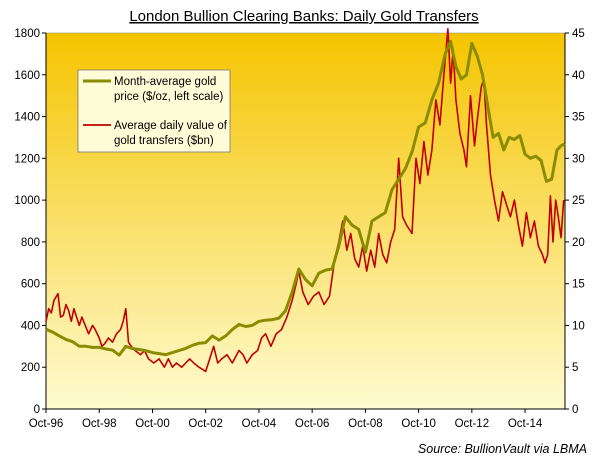 This screenshot has width=609, height=460. I want to click on legend-box, so click(154, 111).